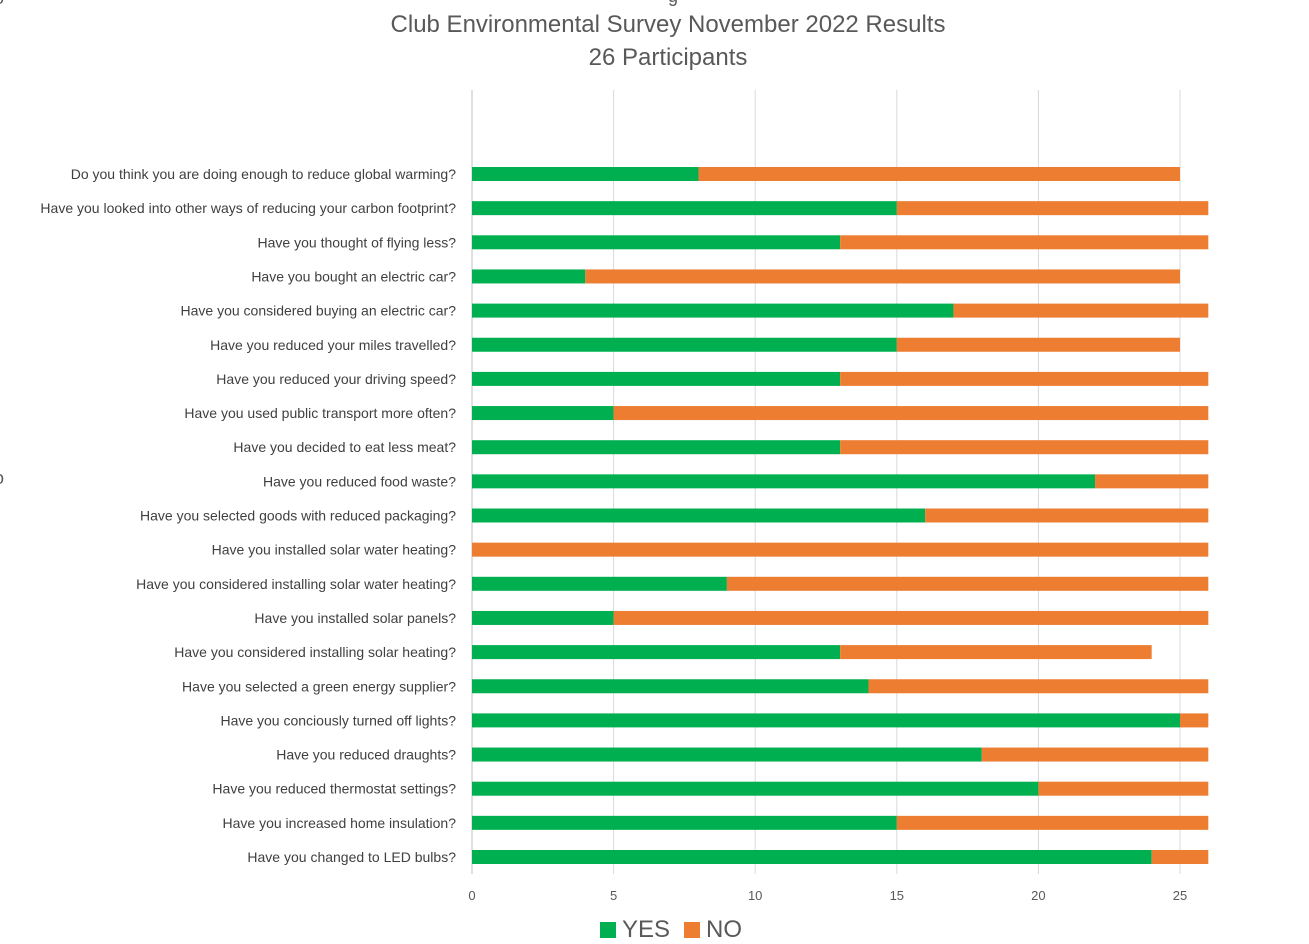 This screenshot has height=944, width=1309. I want to click on legend-swatch-yes, so click(608, 930).